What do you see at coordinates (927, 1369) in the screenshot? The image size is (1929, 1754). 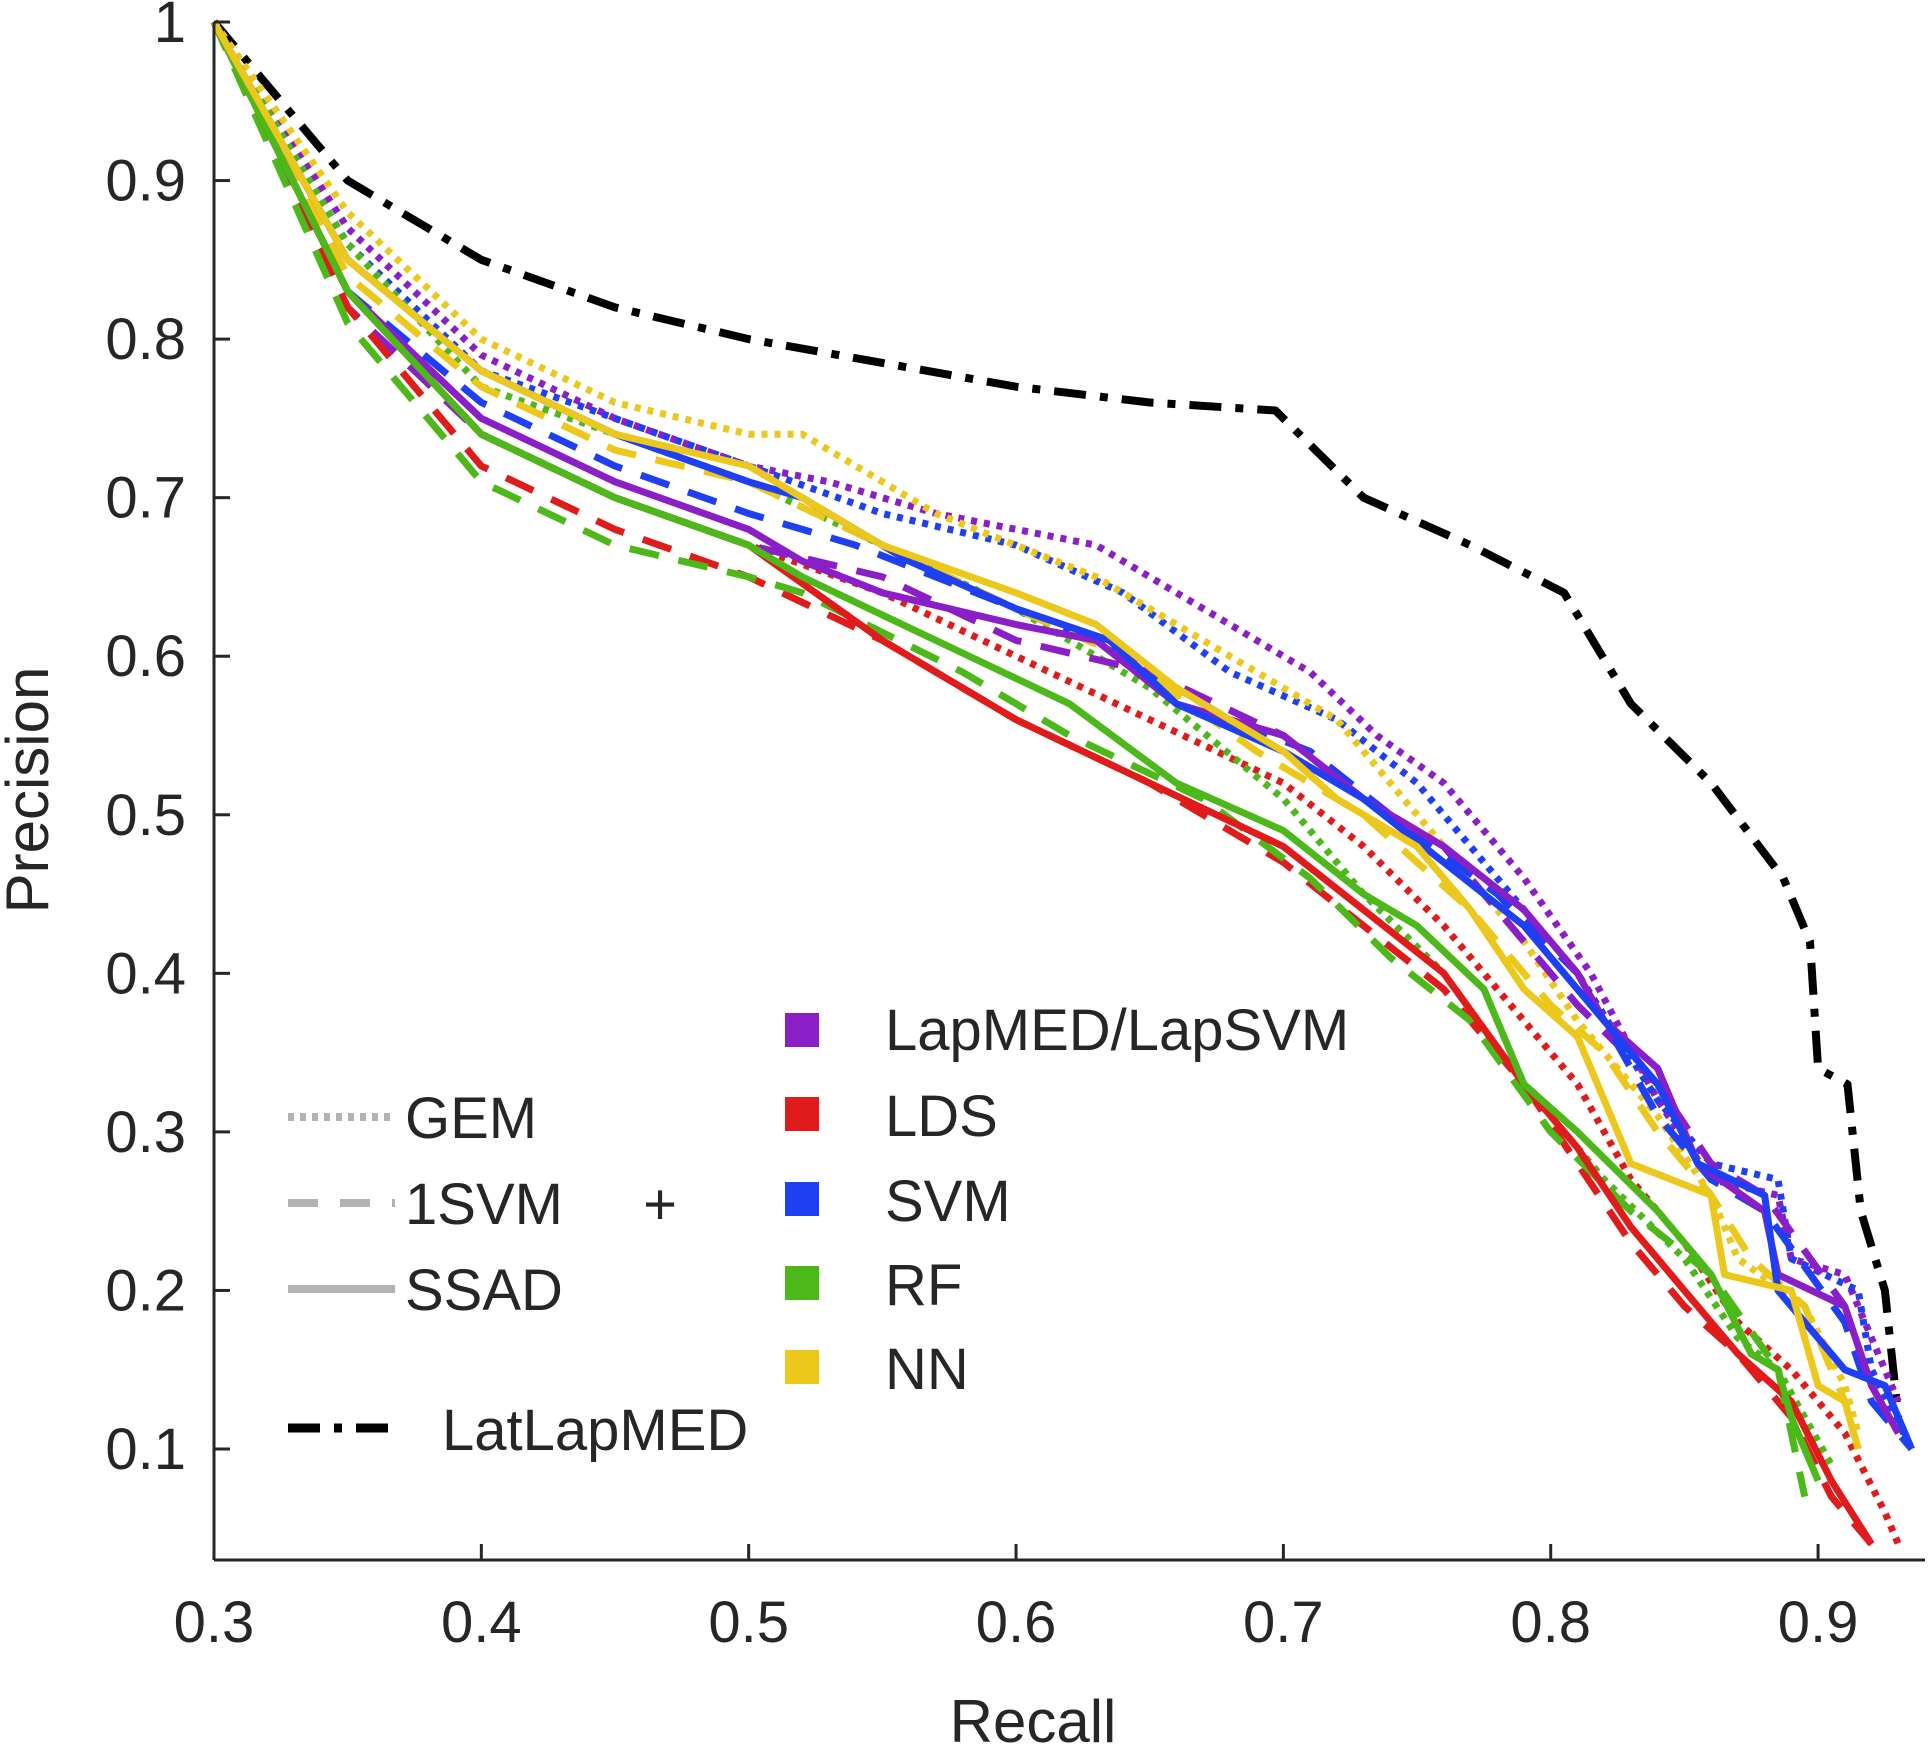 I see `legend-nn-label: NN` at bounding box center [927, 1369].